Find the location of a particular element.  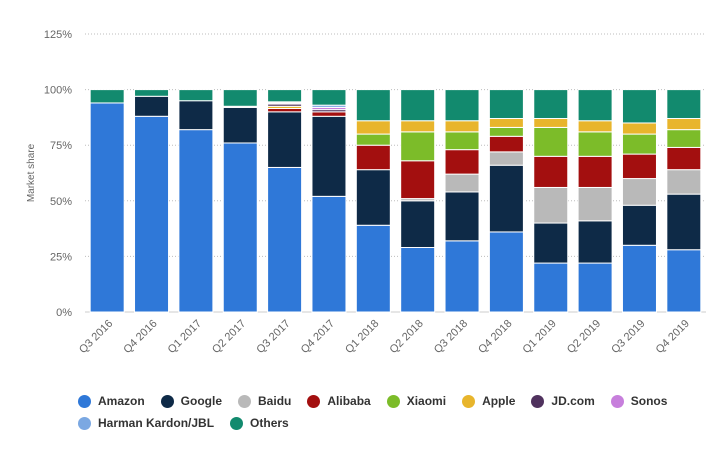

x-tick-label: Q3 2019 is located at coordinates (628, 337).